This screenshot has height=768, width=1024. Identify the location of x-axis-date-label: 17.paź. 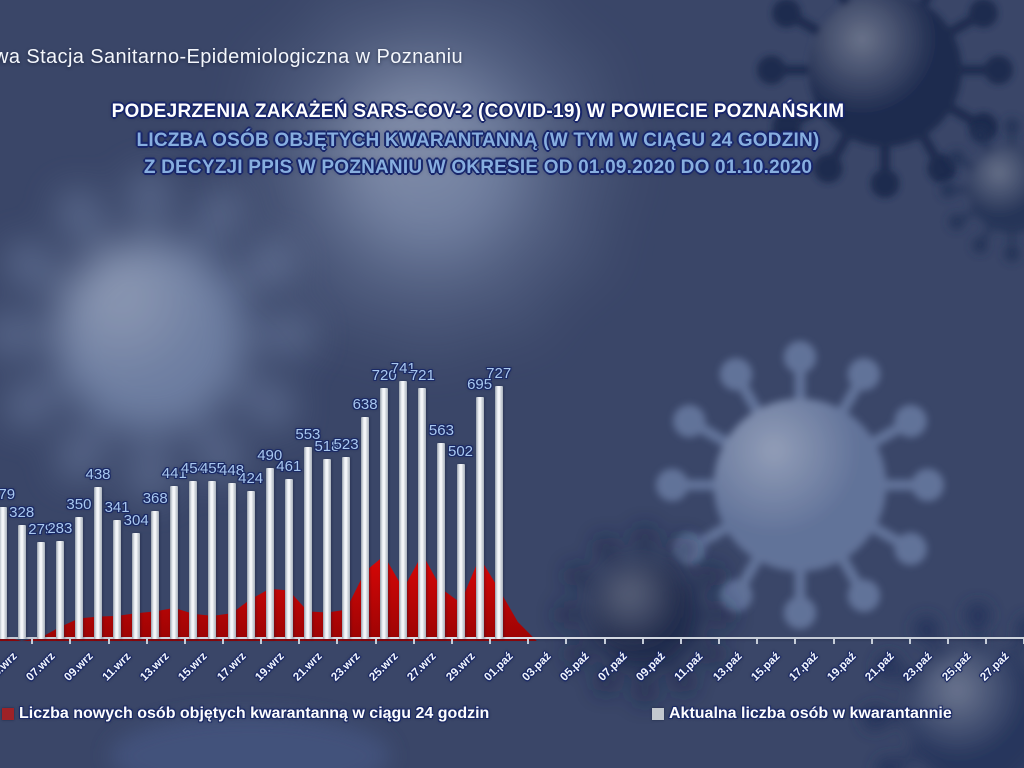
(804, 667).